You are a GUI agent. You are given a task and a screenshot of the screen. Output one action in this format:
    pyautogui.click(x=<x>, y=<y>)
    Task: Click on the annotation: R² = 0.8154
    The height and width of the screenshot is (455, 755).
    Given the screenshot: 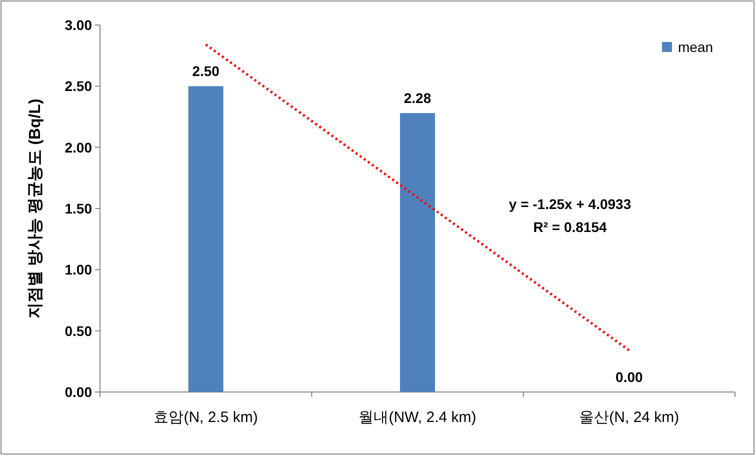 What is the action you would take?
    pyautogui.click(x=570, y=227)
    